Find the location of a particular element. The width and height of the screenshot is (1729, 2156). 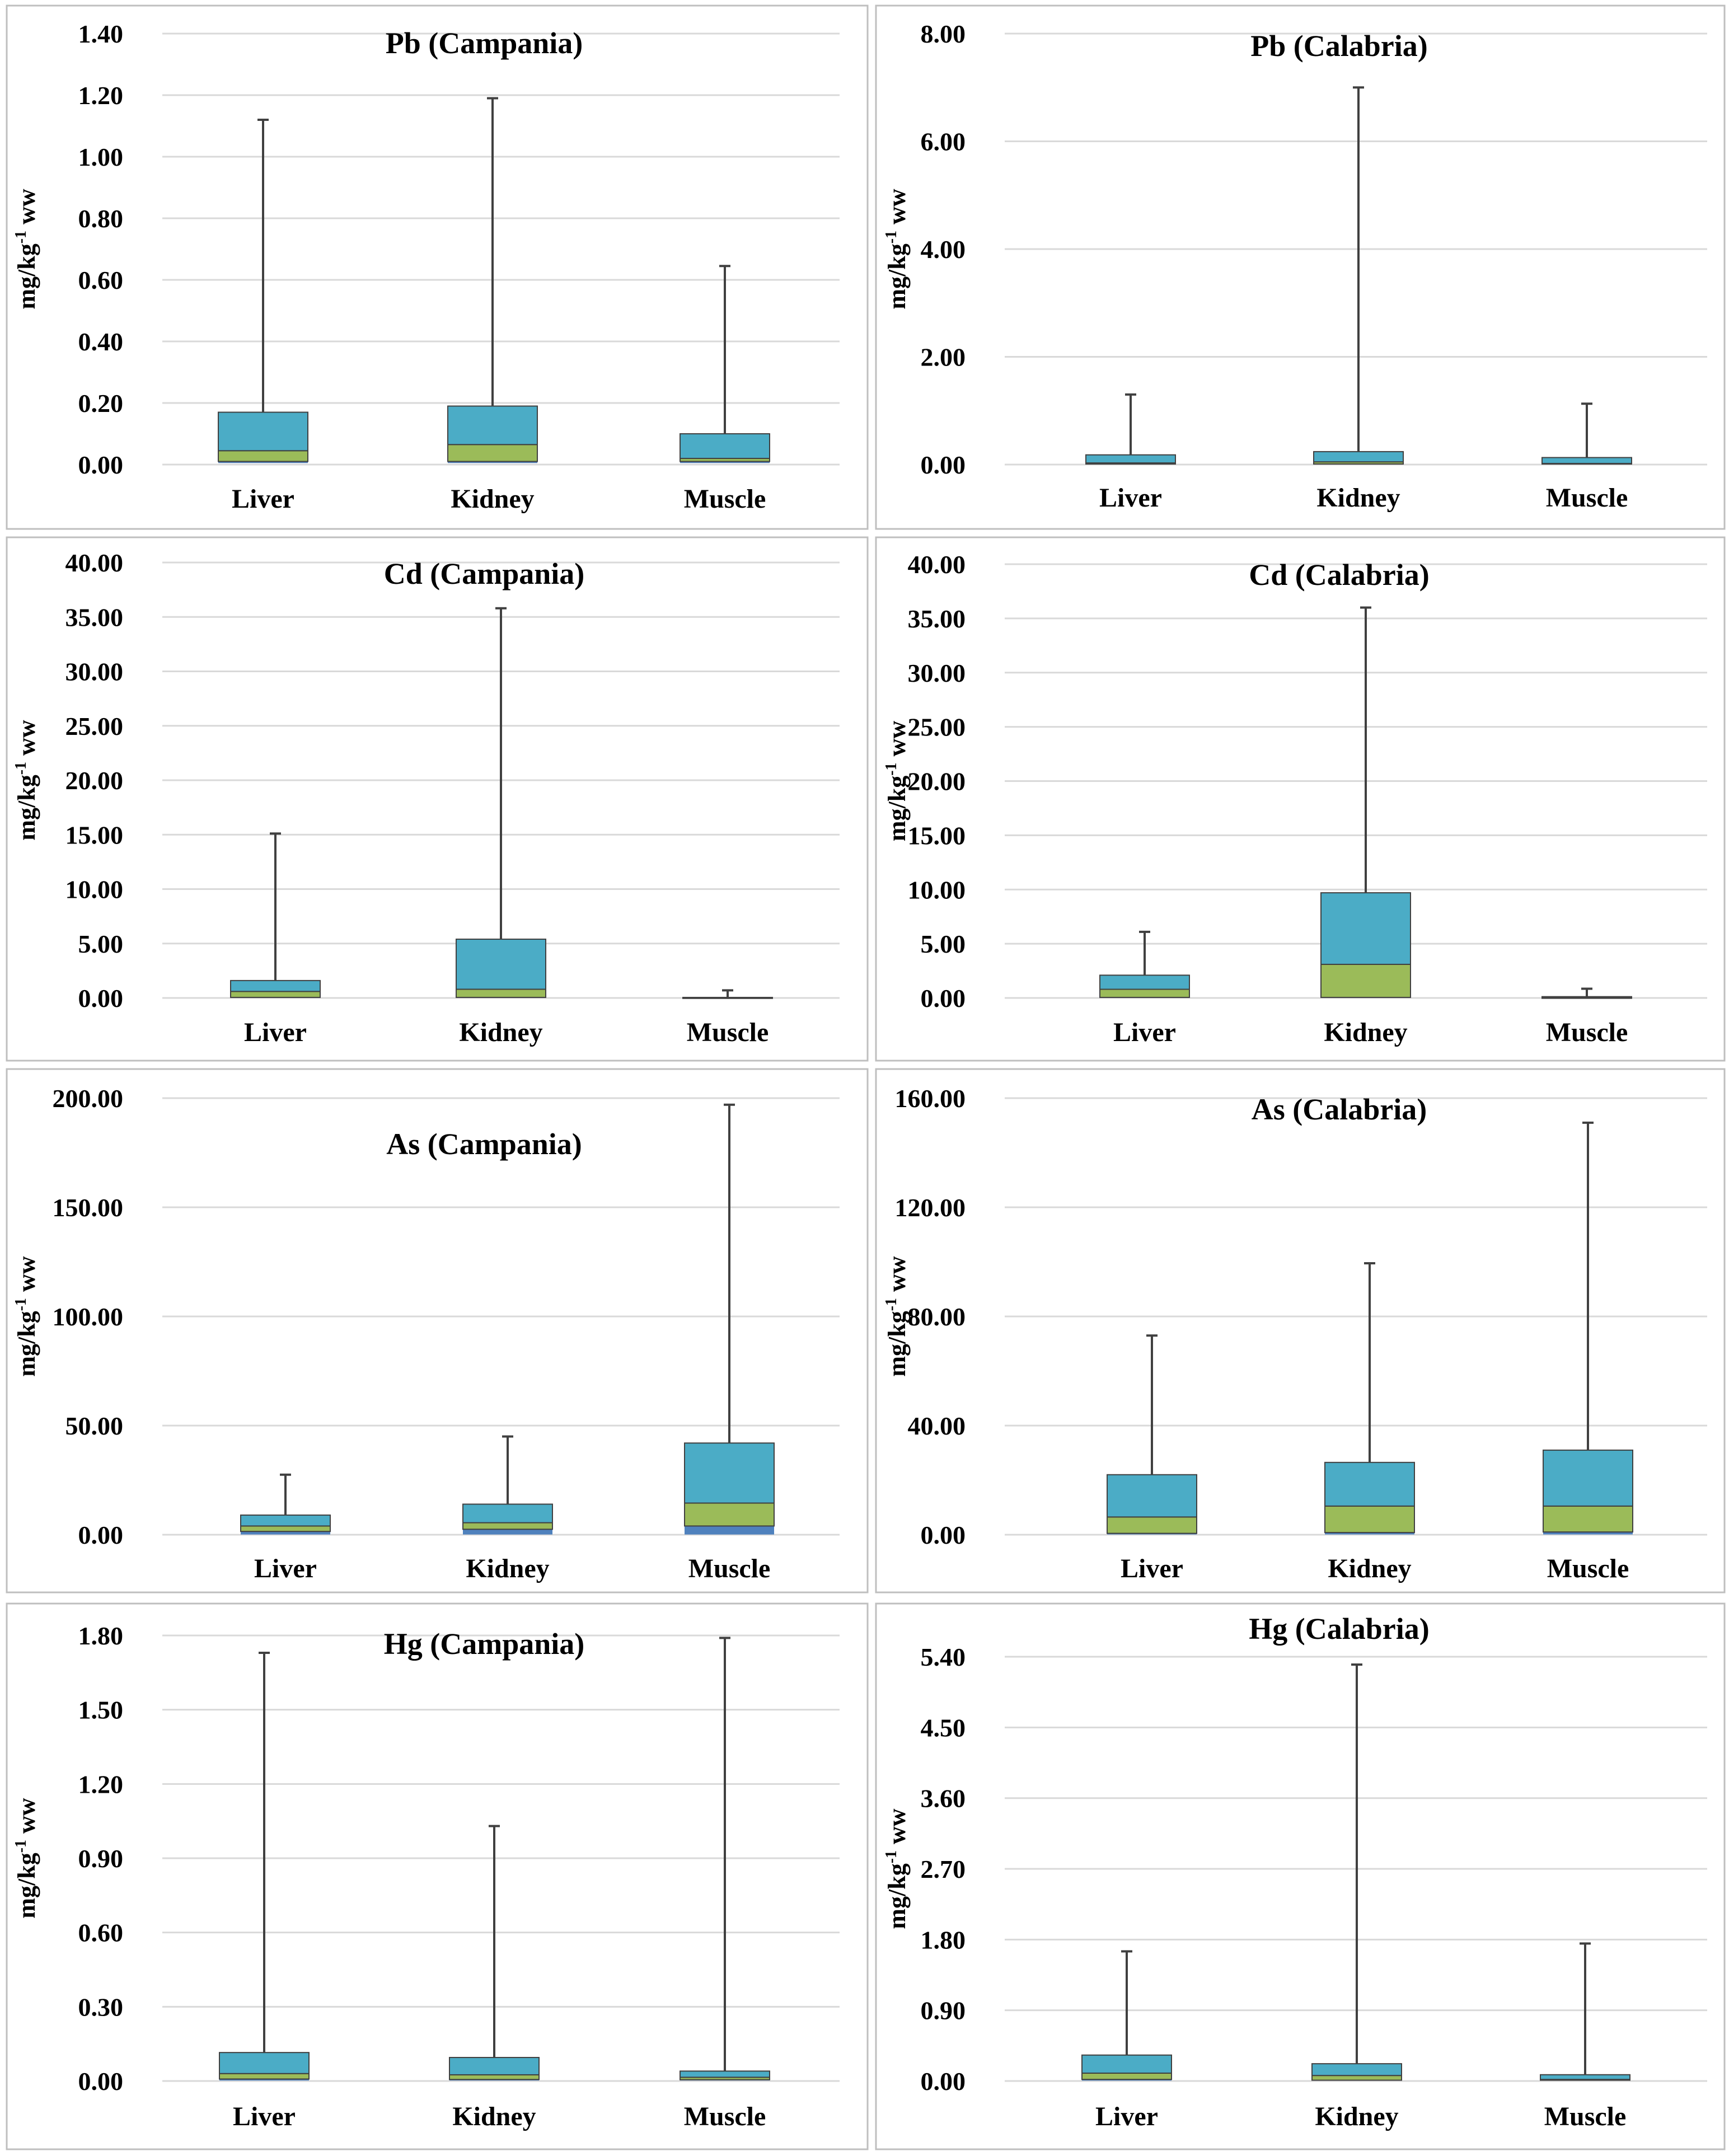

y-tick-label: 35.00 is located at coordinates (94, 617).